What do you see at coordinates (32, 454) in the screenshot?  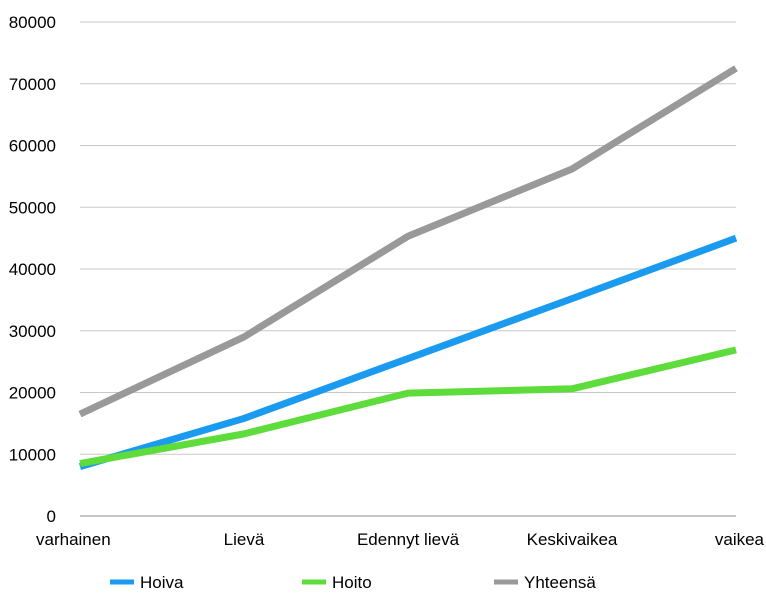 I see `y-tick-label: 10000` at bounding box center [32, 454].